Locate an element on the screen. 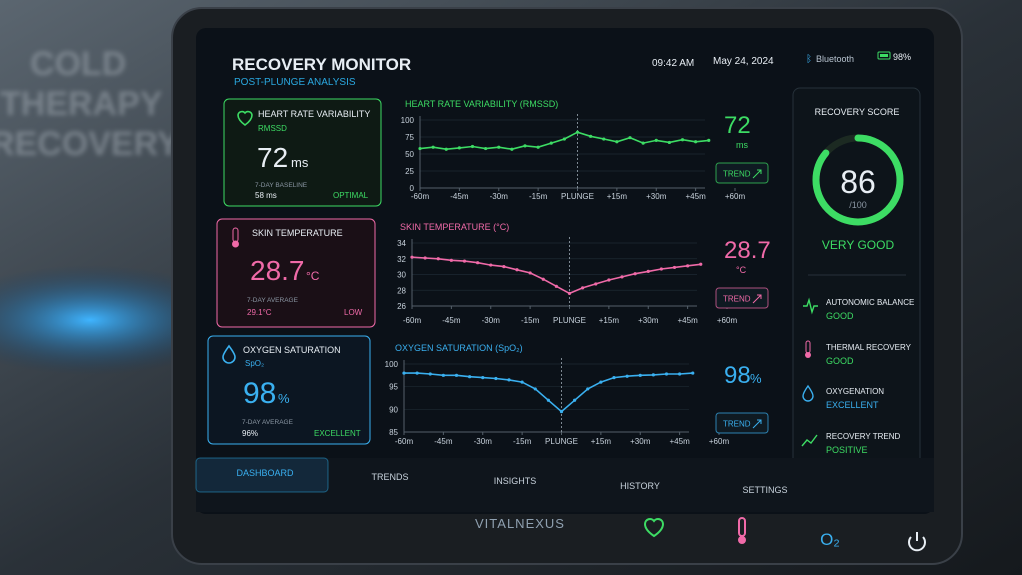 Image resolution: width=1022 pixels, height=575 pixels. wall-sign: COLD THERAPY RECOVERY is located at coordinates (90, 104).